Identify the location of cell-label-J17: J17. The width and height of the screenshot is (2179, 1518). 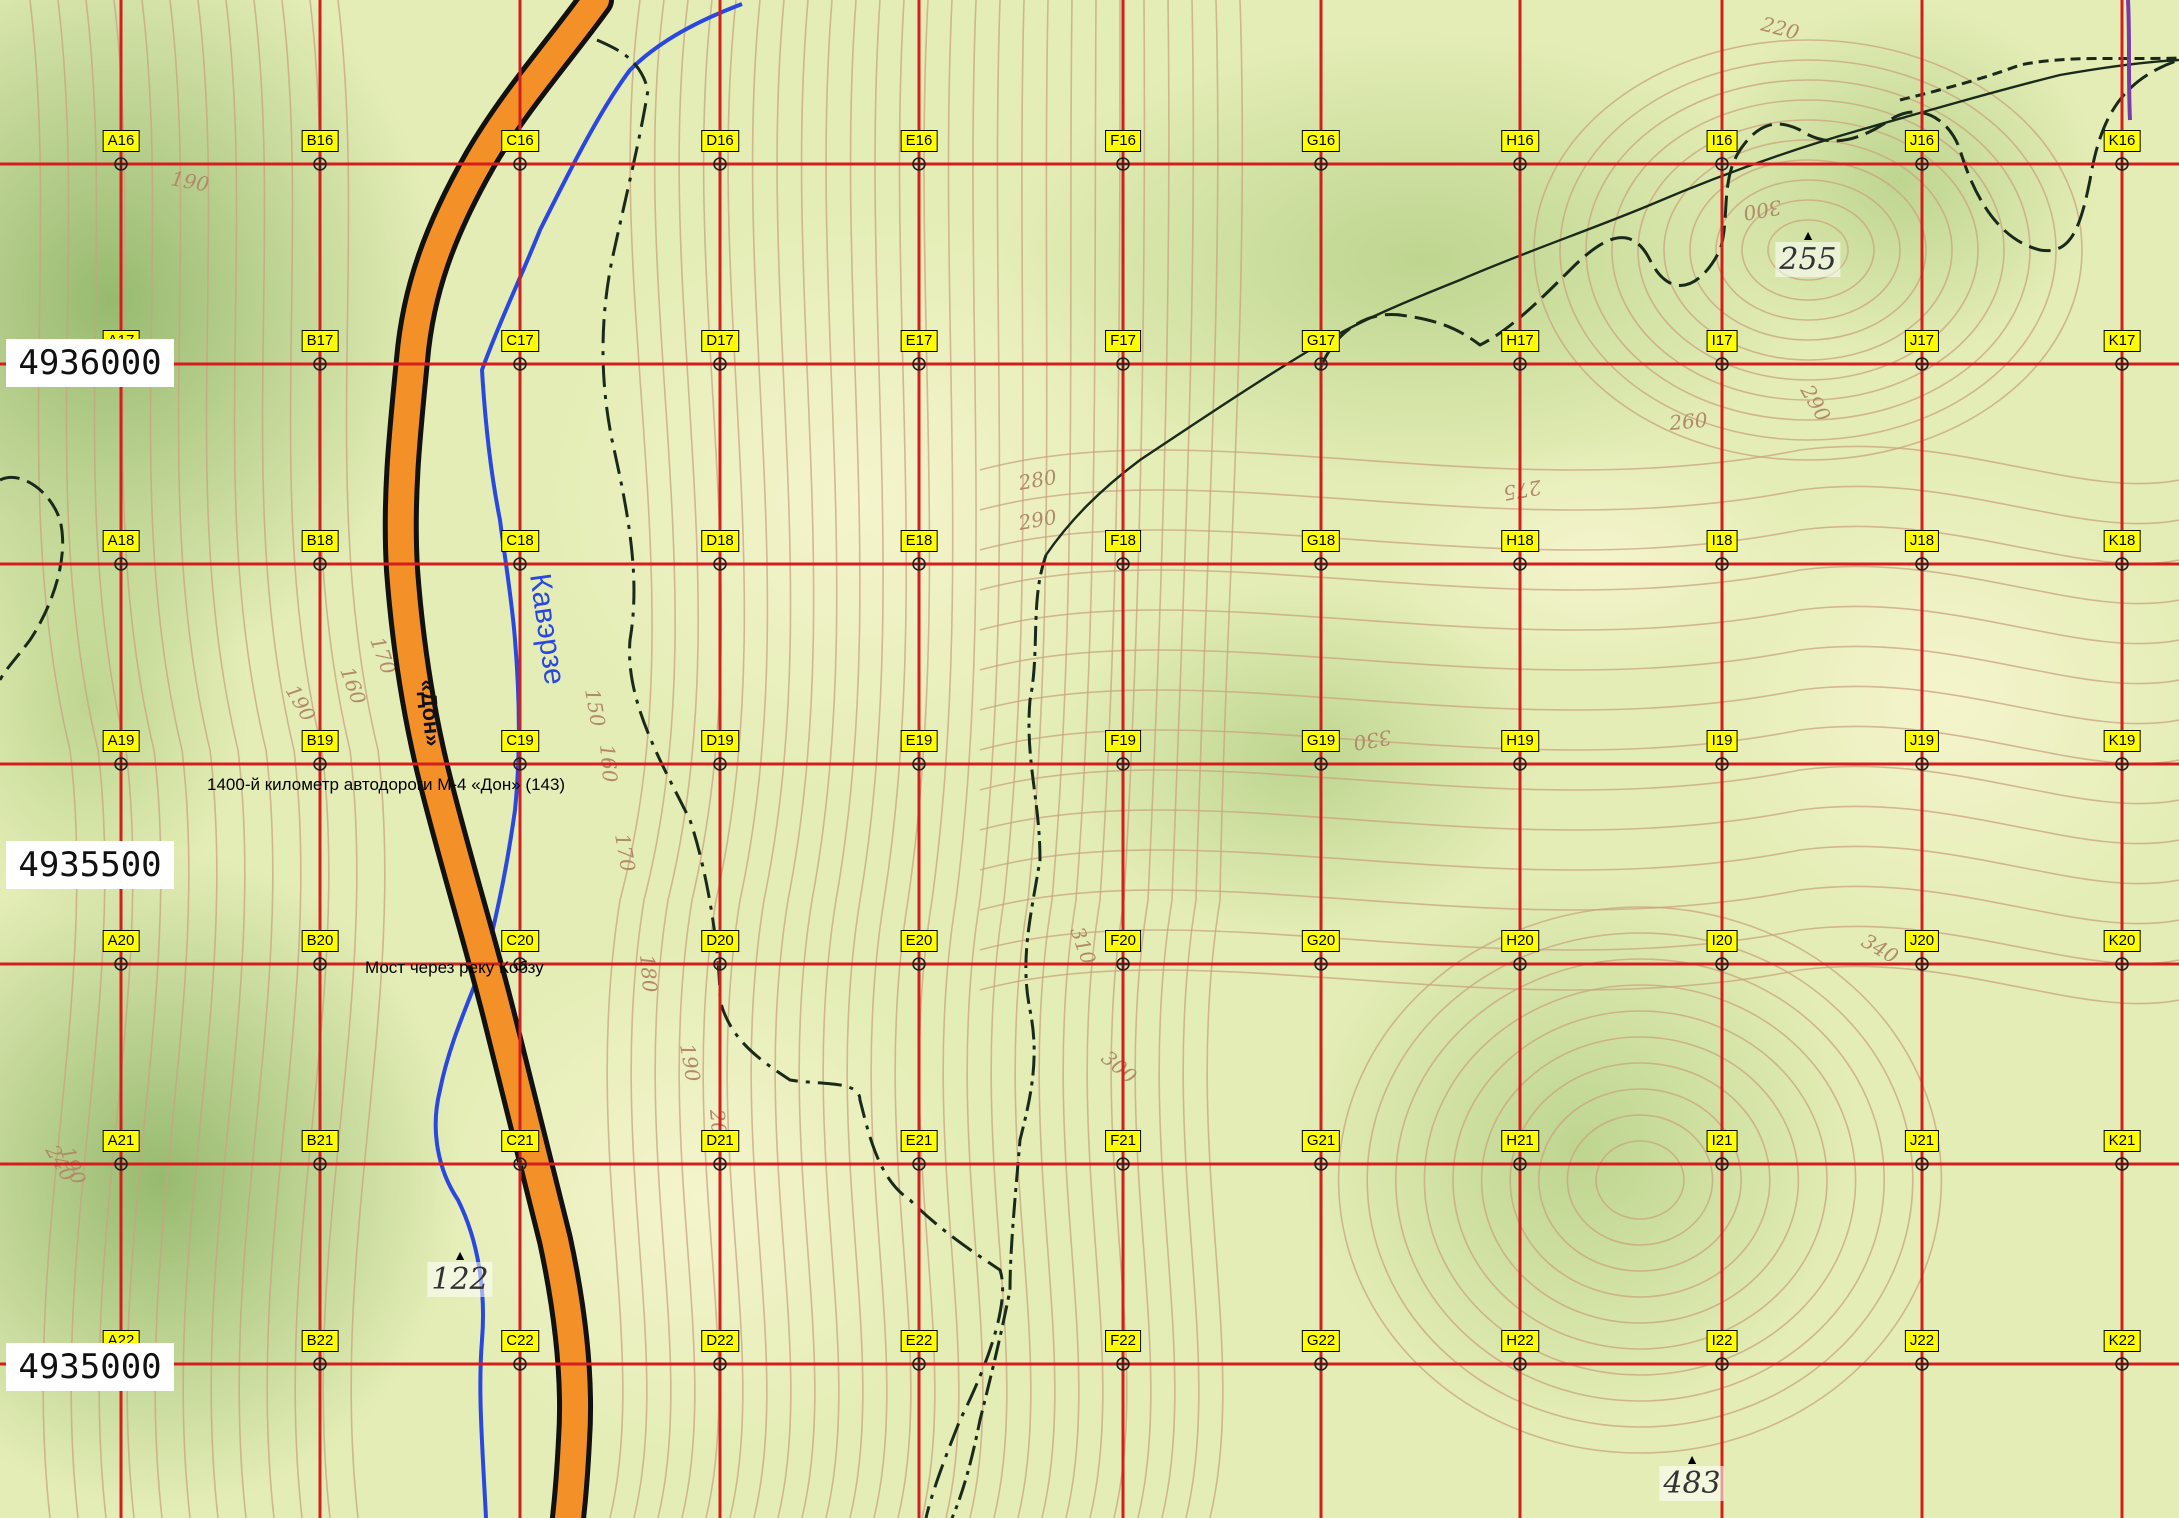
(1922, 341).